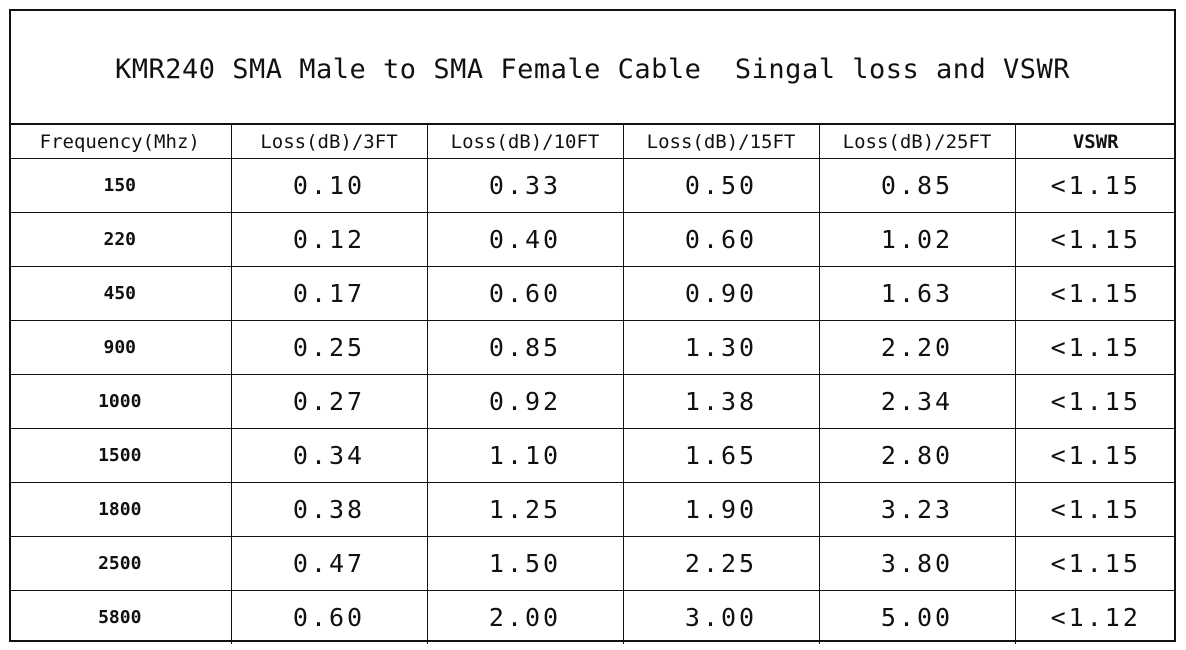 The image size is (1186, 650). What do you see at coordinates (329, 509) in the screenshot?
I see `cell-loss-3ft: 0.38` at bounding box center [329, 509].